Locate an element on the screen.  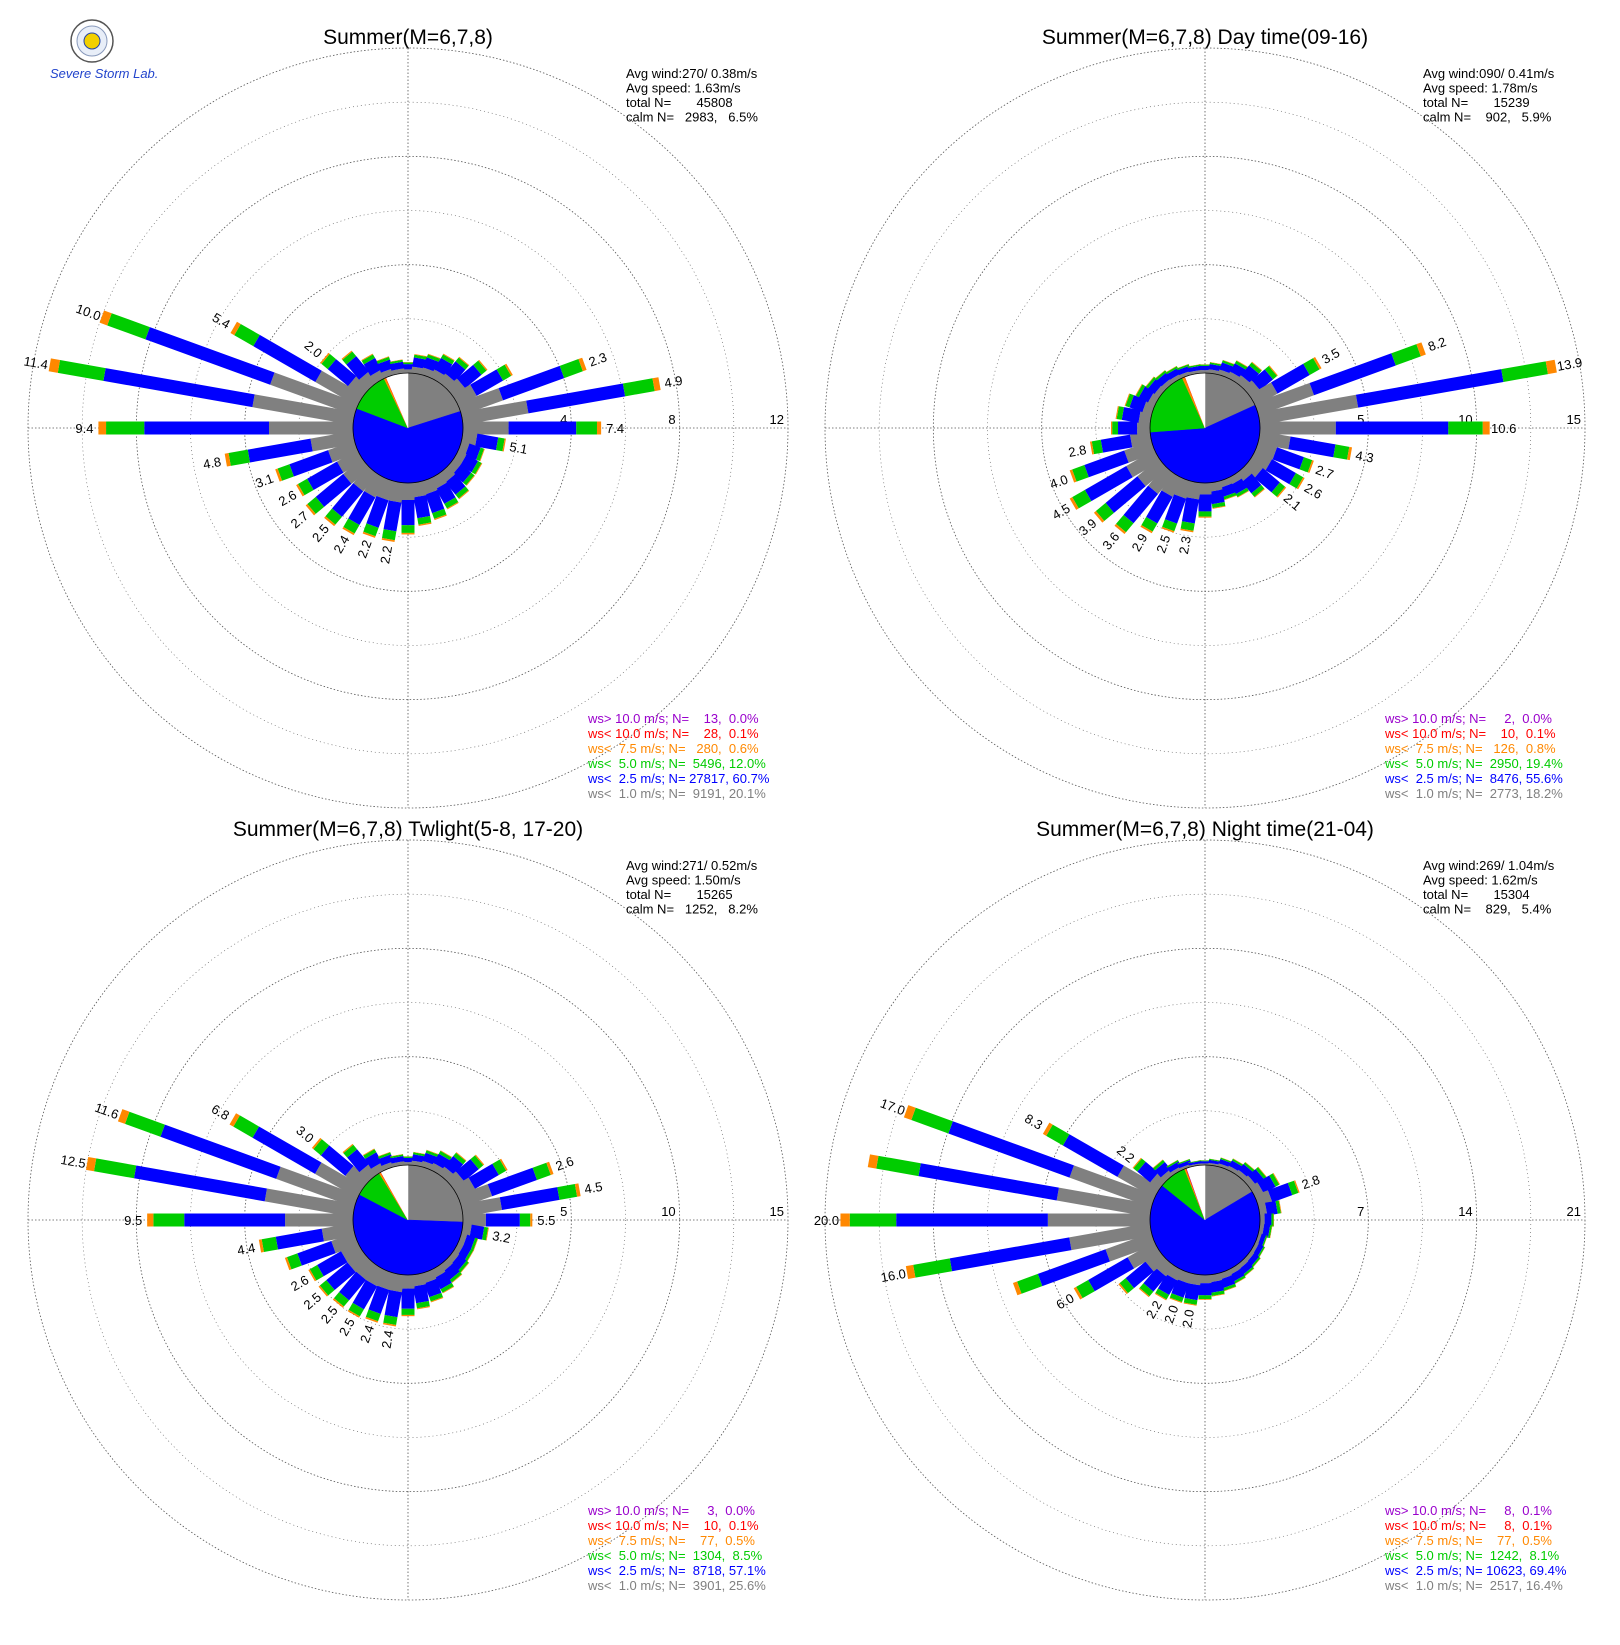
stats-line-1: Avg wind:271/ 0.52m/s is located at coordinates (692, 865).